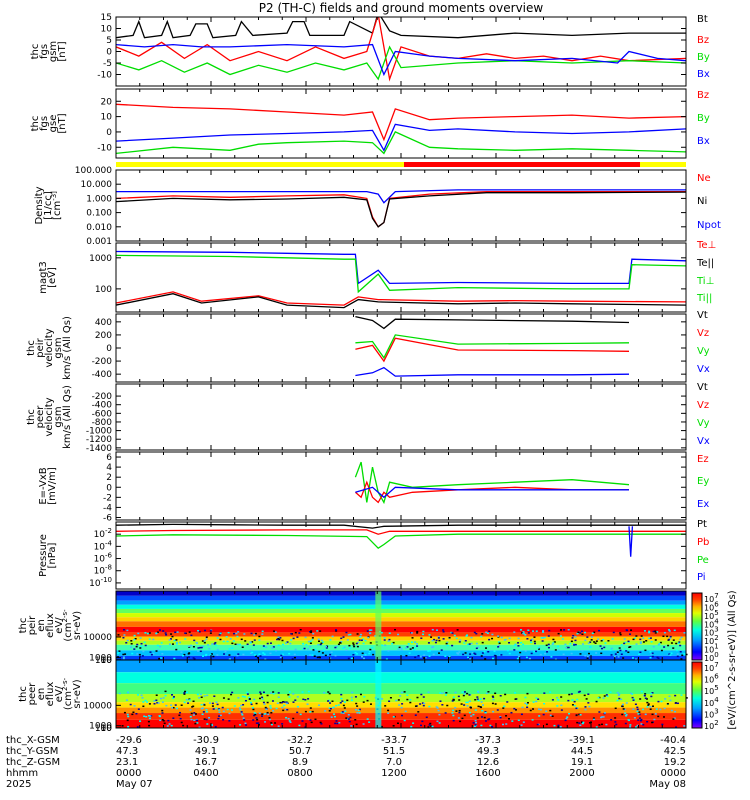 Image resolution: width=750 pixels, height=800 pixels. What do you see at coordinates (48, 277) in the screenshot?
I see `y-axis-label: magt3[eV]` at bounding box center [48, 277].